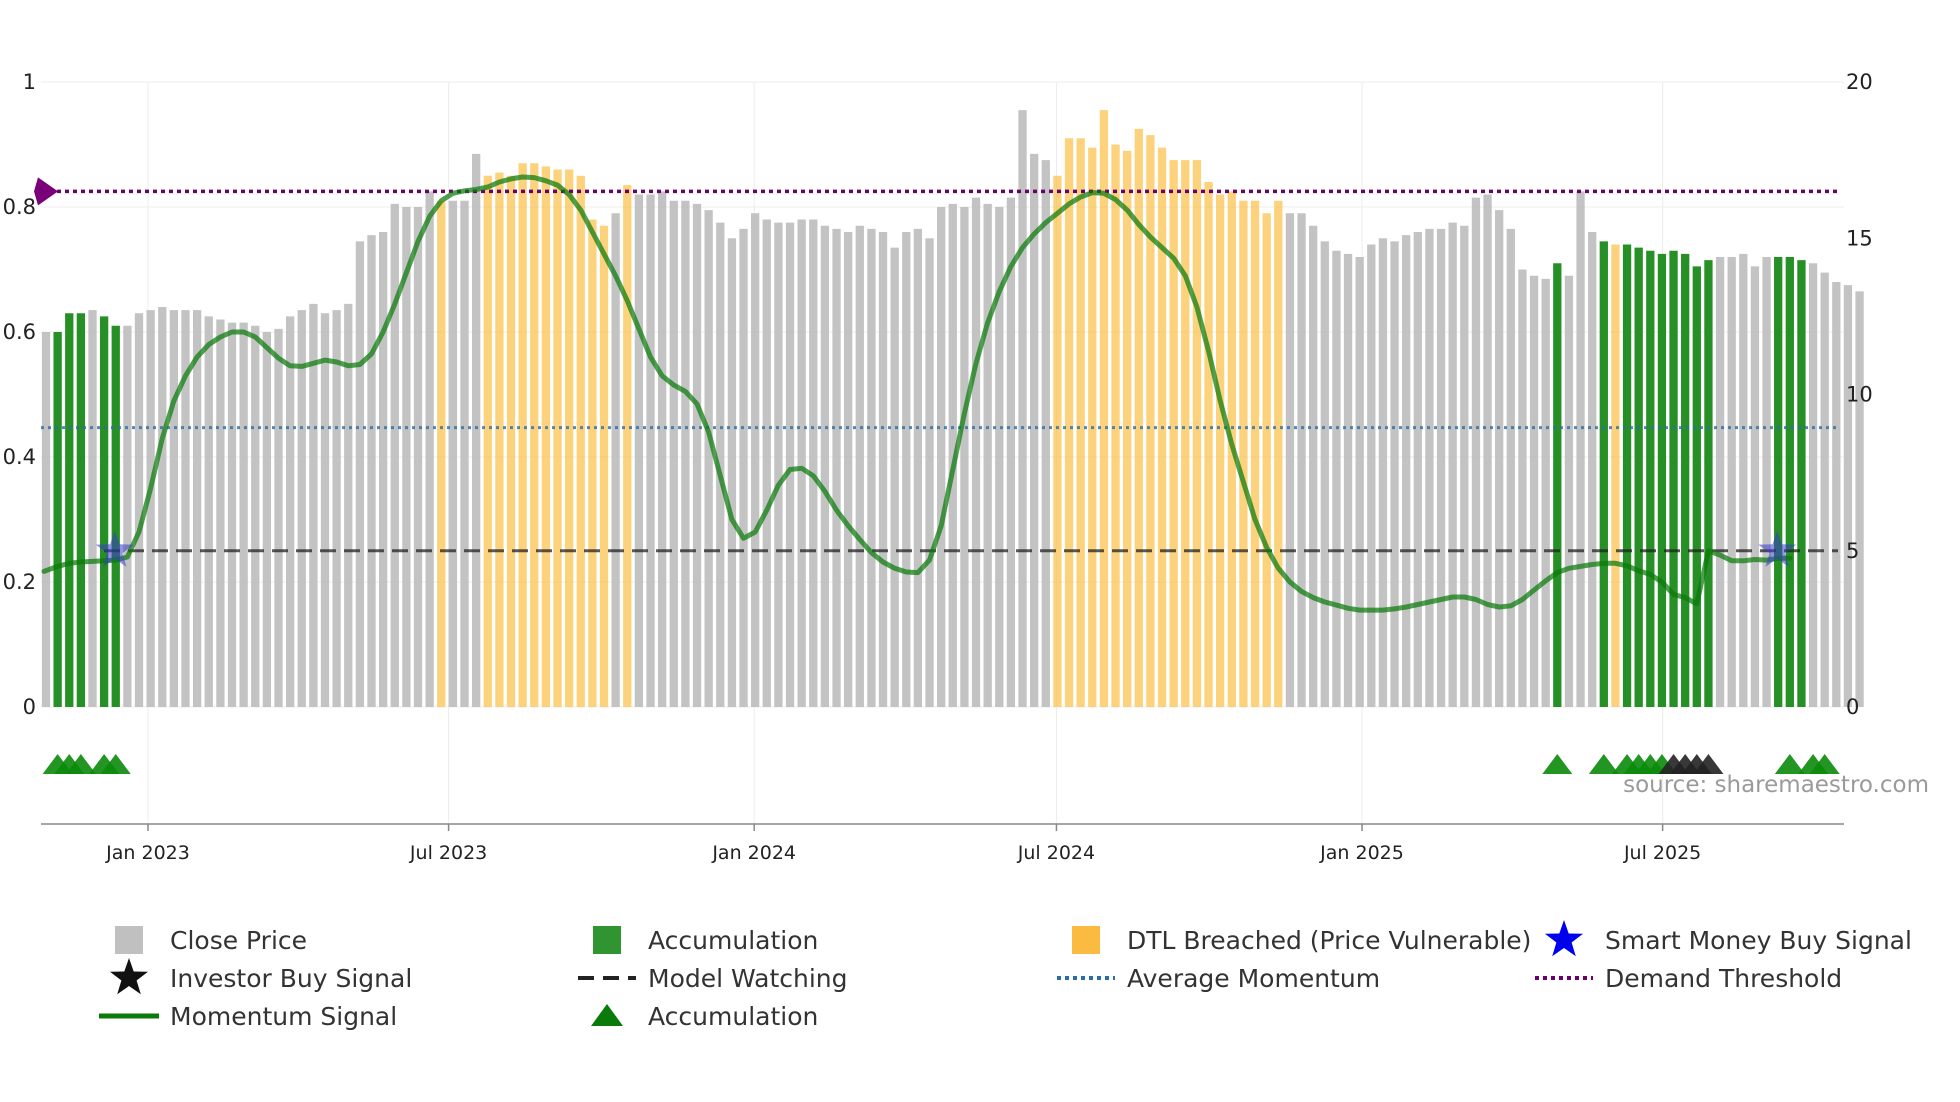 The image size is (1960, 1102). What do you see at coordinates (129, 976) in the screenshot?
I see `legend-star-icon` at bounding box center [129, 976].